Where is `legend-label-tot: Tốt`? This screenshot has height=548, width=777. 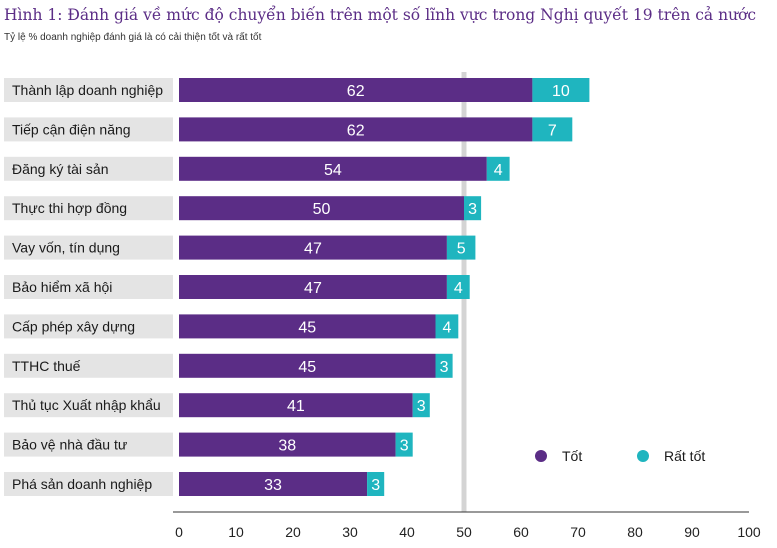
legend-label-tot: Tốt is located at coordinates (572, 456).